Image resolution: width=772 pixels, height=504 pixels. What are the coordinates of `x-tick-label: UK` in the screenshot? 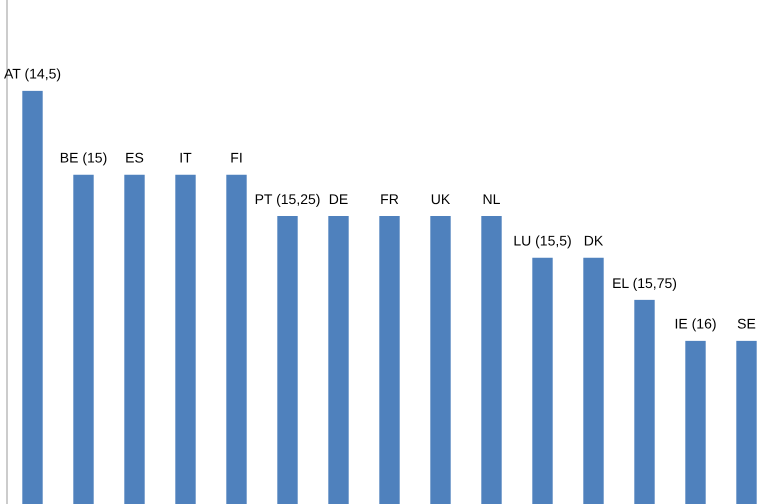 It's located at (440, 198).